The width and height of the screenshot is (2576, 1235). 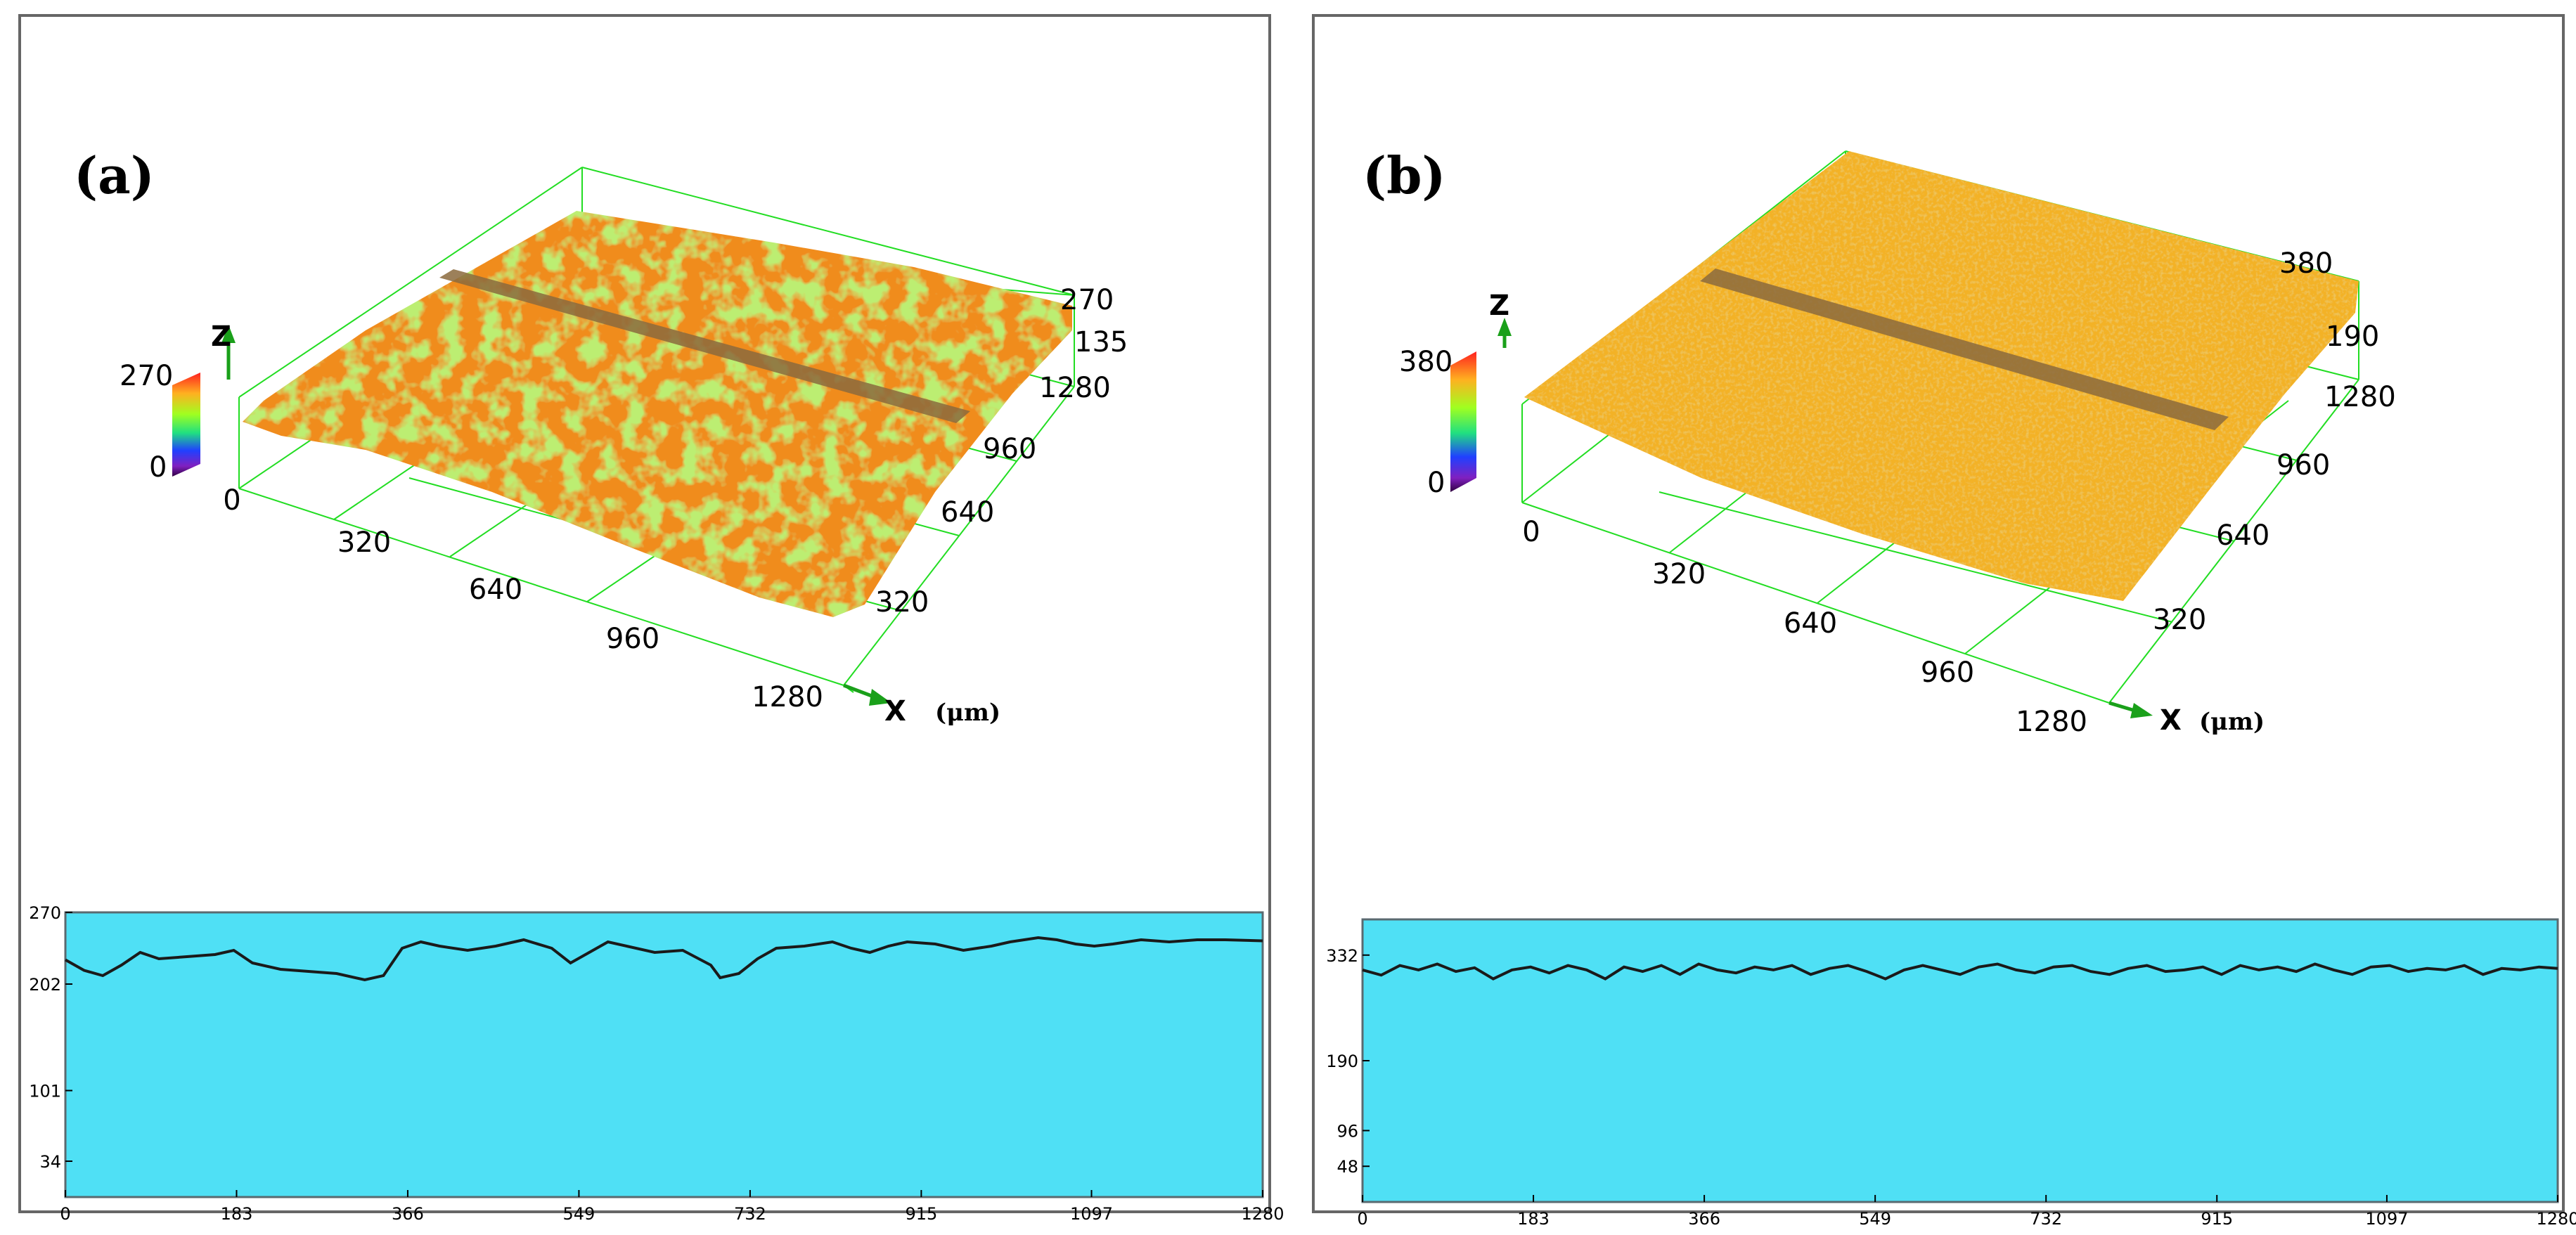 What do you see at coordinates (1437, 422) in the screenshot?
I see `colorbar-b: 380 0` at bounding box center [1437, 422].